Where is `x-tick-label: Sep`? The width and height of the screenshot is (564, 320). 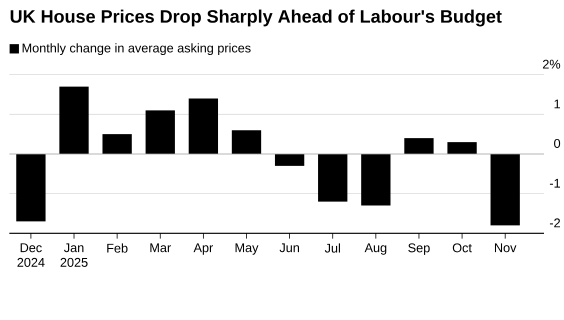
x-tick-label: Sep is located at coordinates (419, 249).